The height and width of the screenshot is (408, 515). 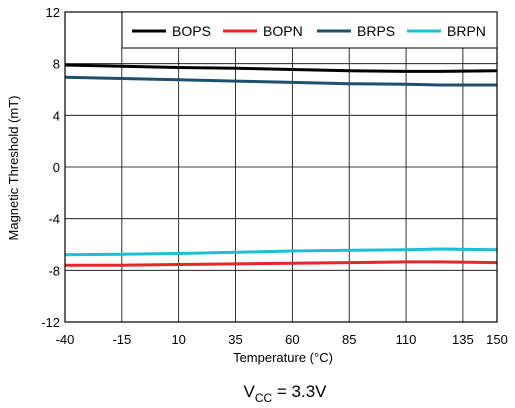 What do you see at coordinates (281, 252) in the screenshot?
I see `series-line-brpn` at bounding box center [281, 252].